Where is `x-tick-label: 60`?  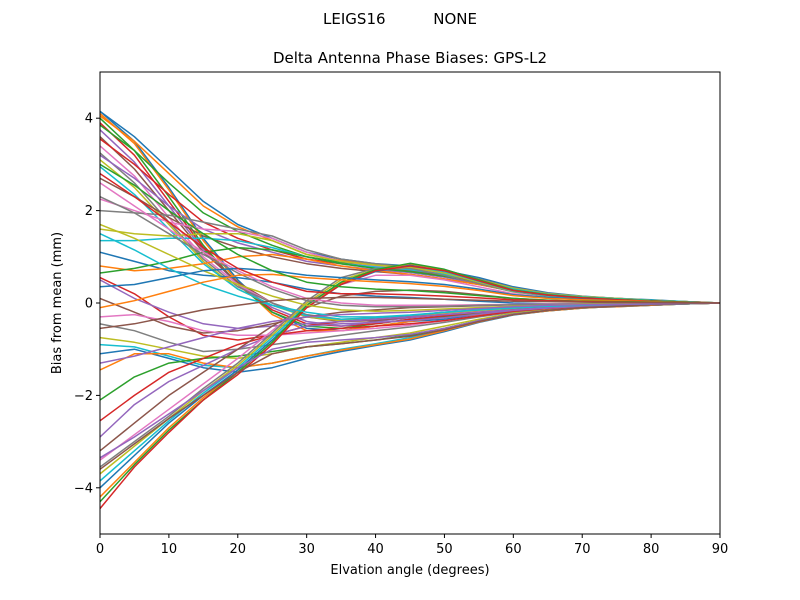 x-tick-label: 60 is located at coordinates (513, 549).